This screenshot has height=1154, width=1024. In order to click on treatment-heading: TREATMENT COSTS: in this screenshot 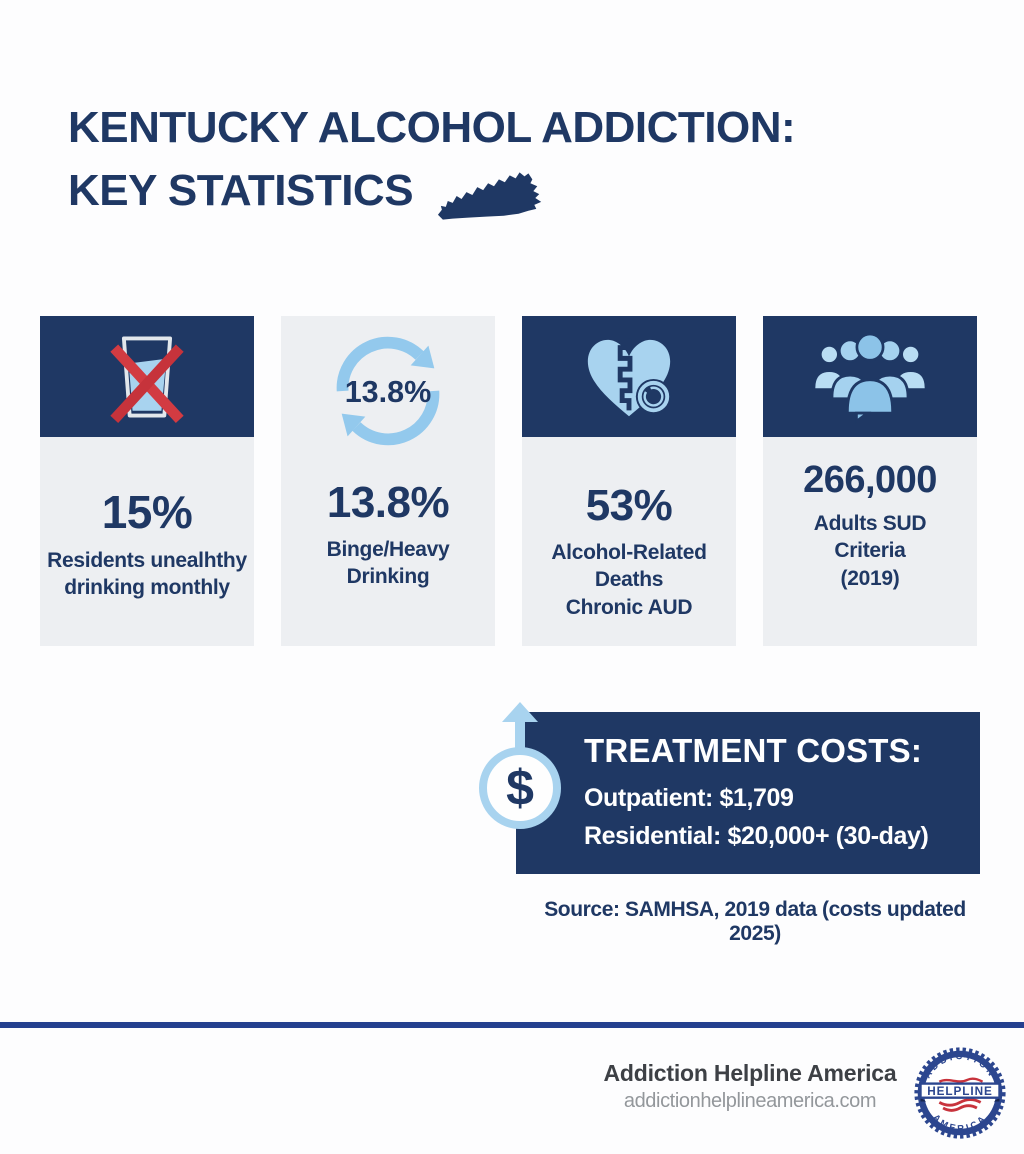, I will do `click(753, 750)`.